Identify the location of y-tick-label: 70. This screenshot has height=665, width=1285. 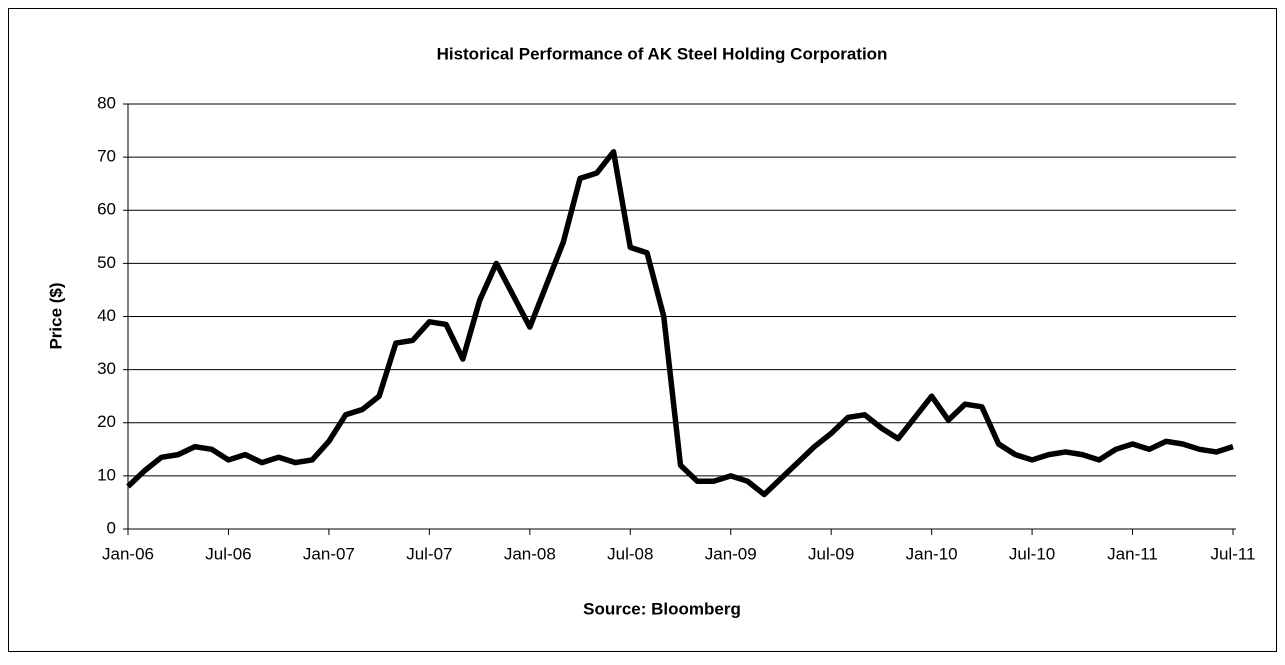
(106, 156).